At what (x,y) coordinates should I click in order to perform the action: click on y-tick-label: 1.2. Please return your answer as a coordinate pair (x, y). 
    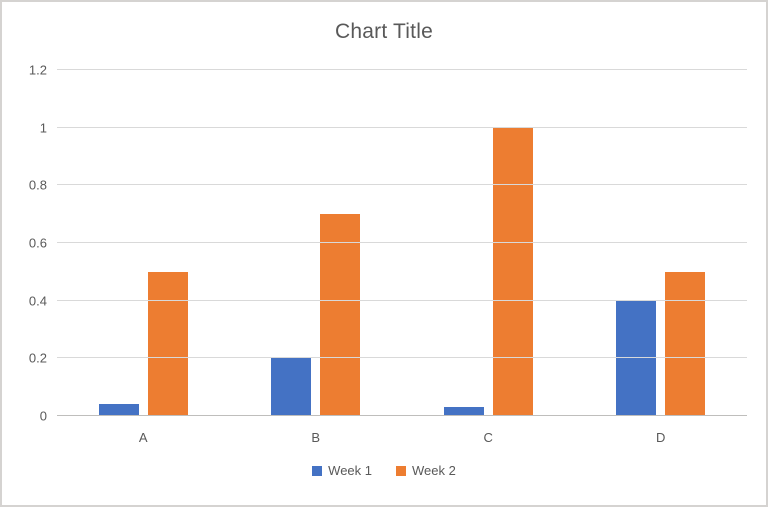
    Looking at the image, I should click on (37, 70).